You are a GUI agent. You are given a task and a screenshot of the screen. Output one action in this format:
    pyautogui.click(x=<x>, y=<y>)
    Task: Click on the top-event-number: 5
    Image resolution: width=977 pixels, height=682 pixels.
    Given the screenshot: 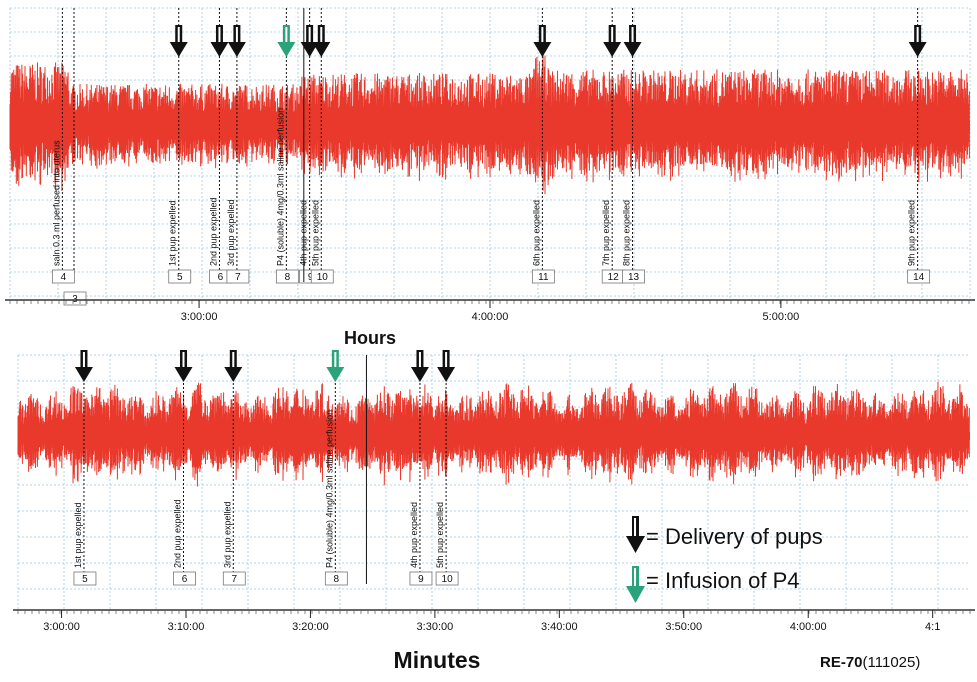 What is the action you would take?
    pyautogui.click(x=180, y=277)
    